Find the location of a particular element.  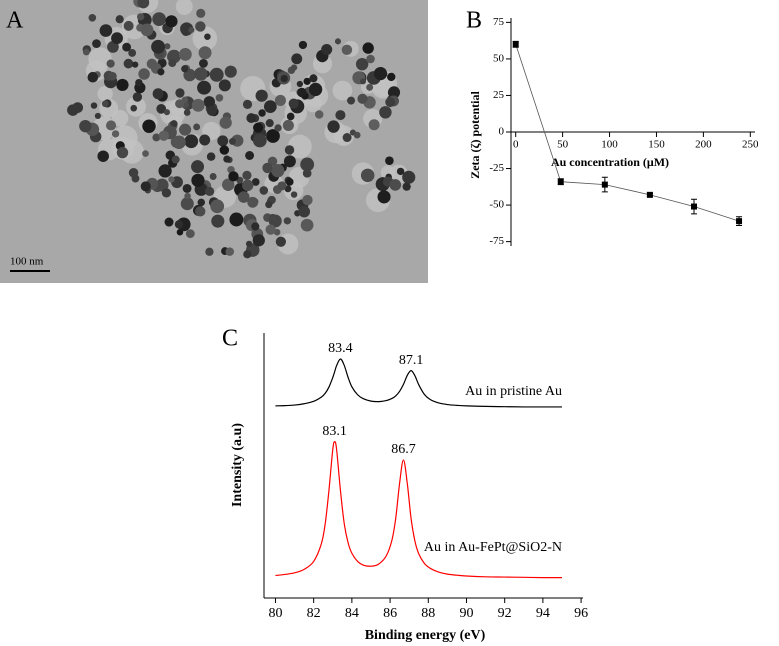

y-tick-label: 25 is located at coordinates (499, 95).